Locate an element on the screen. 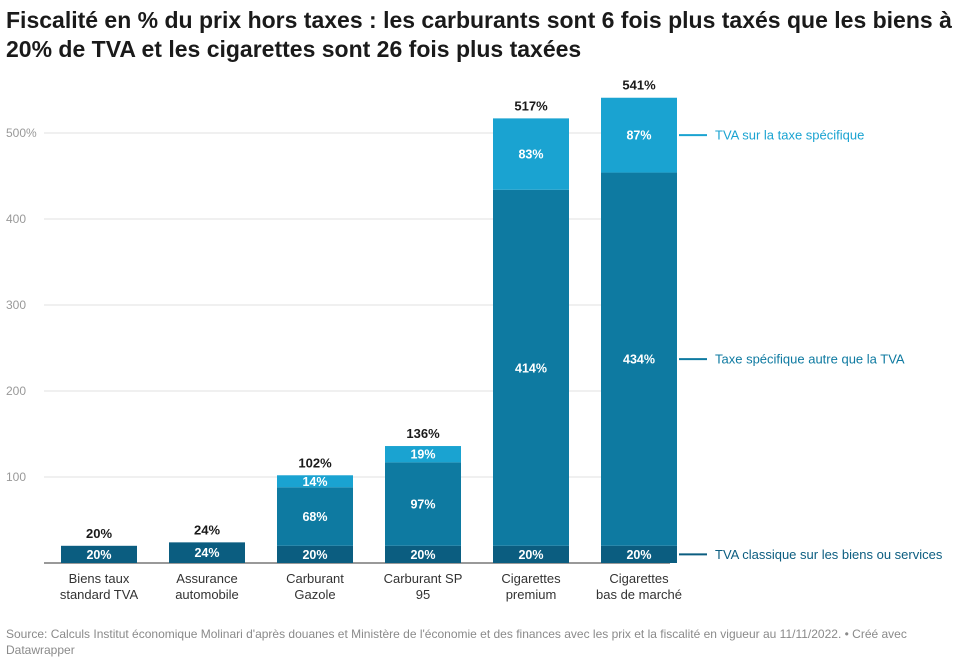  x-tick-label-line: Carburant SP is located at coordinates (423, 578).